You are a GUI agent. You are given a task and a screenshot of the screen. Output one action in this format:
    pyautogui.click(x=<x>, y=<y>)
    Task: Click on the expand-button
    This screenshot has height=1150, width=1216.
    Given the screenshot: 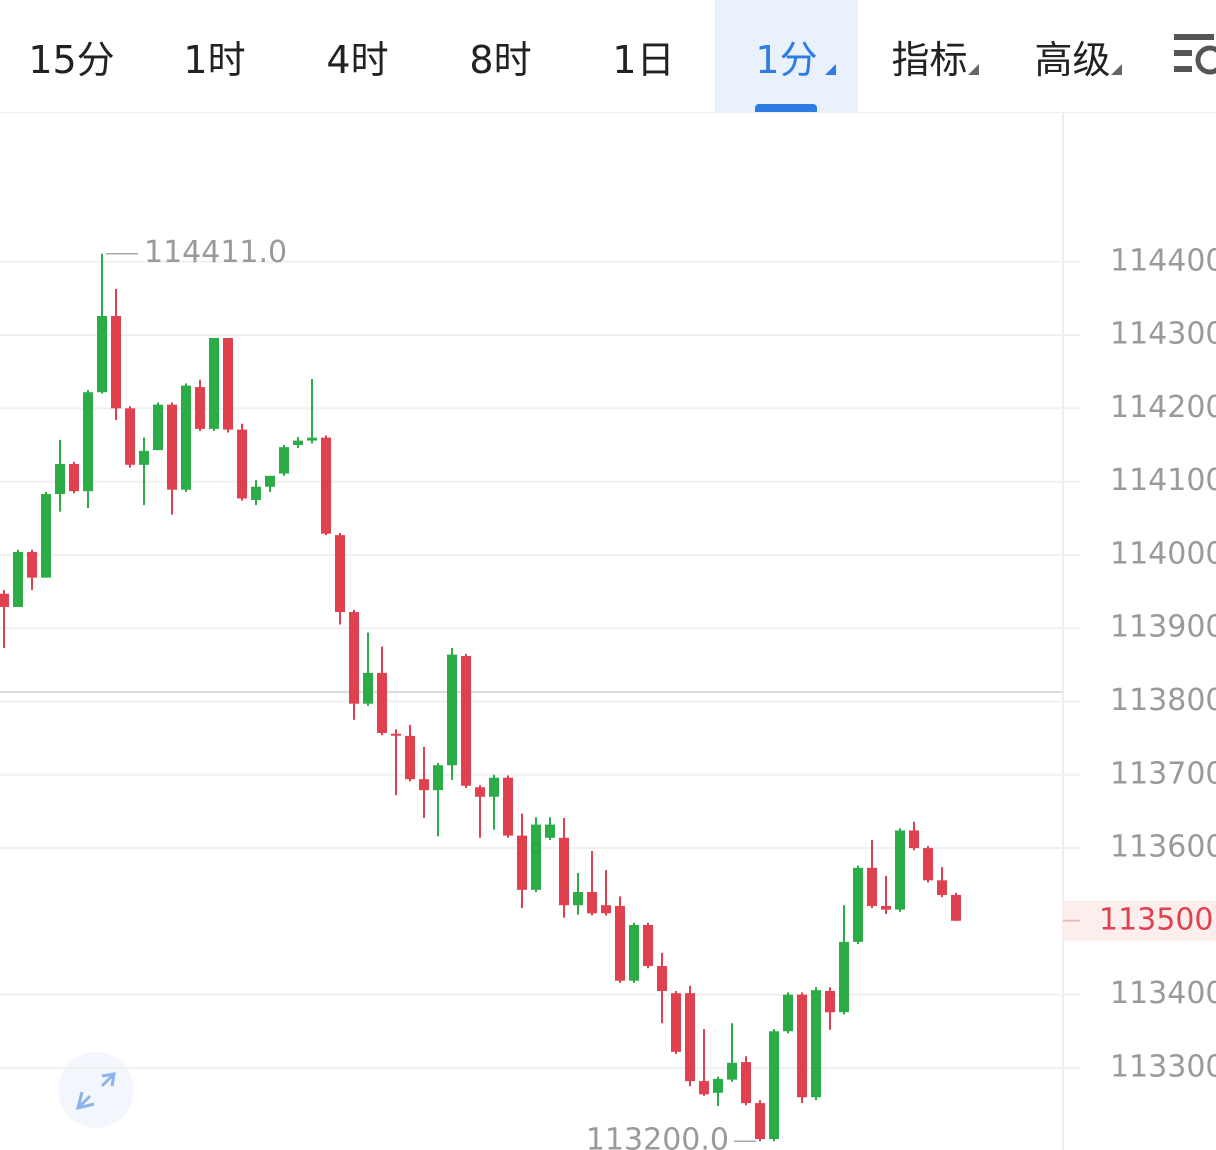 What is the action you would take?
    pyautogui.click(x=96, y=1090)
    